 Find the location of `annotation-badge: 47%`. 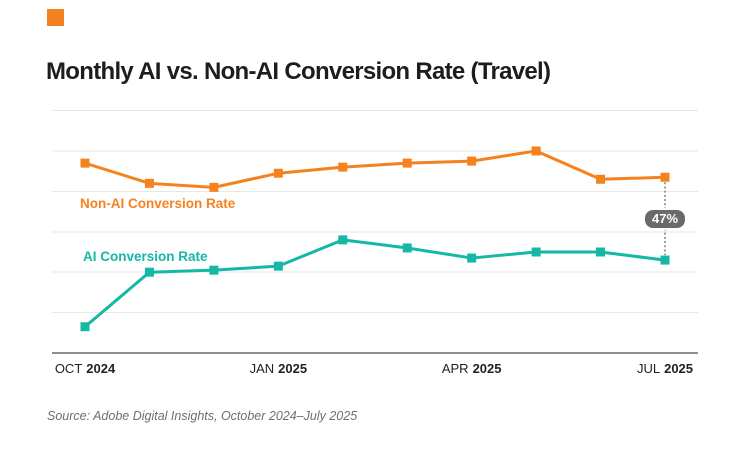

annotation-badge: 47% is located at coordinates (665, 218).